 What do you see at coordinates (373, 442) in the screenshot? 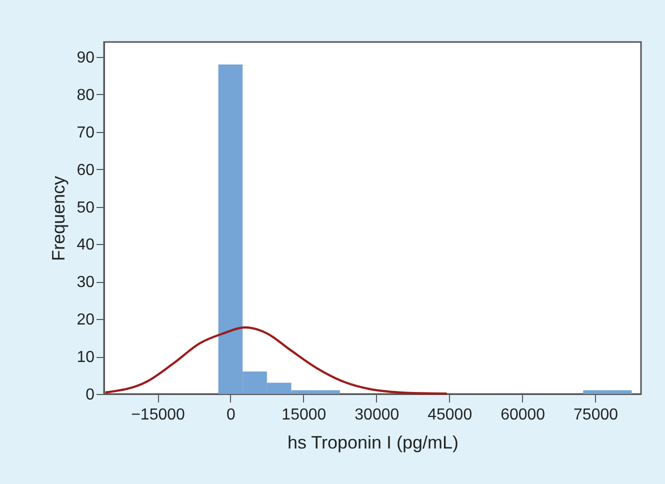
I see `x-axis-title: hs Troponin I (pg/mL)` at bounding box center [373, 442].